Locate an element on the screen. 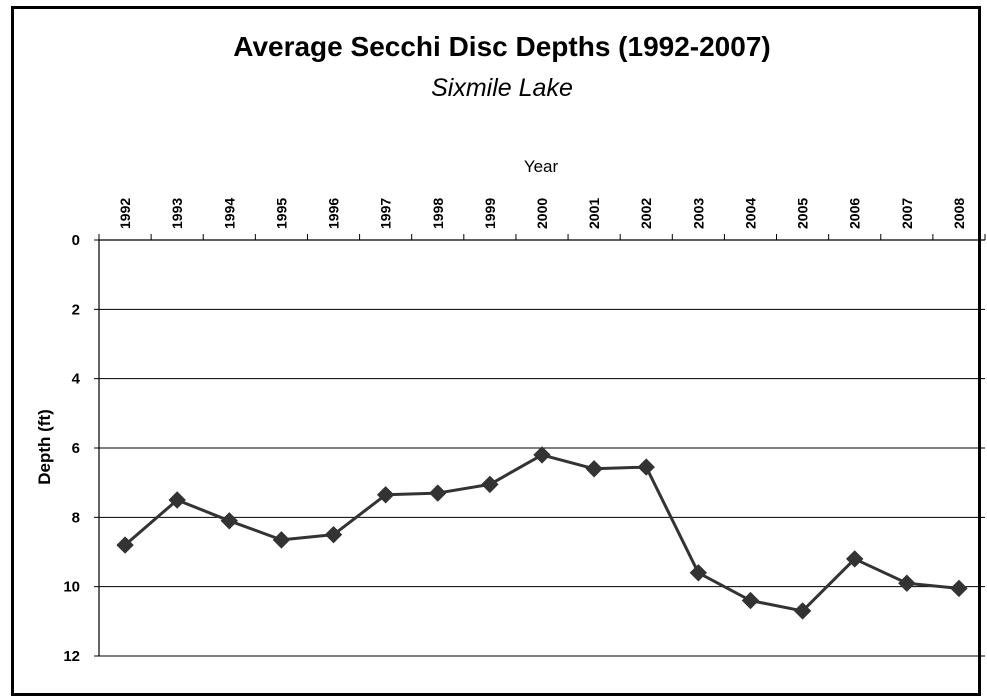 The width and height of the screenshot is (987, 696). x-tick-label: 2001 is located at coordinates (594, 213).